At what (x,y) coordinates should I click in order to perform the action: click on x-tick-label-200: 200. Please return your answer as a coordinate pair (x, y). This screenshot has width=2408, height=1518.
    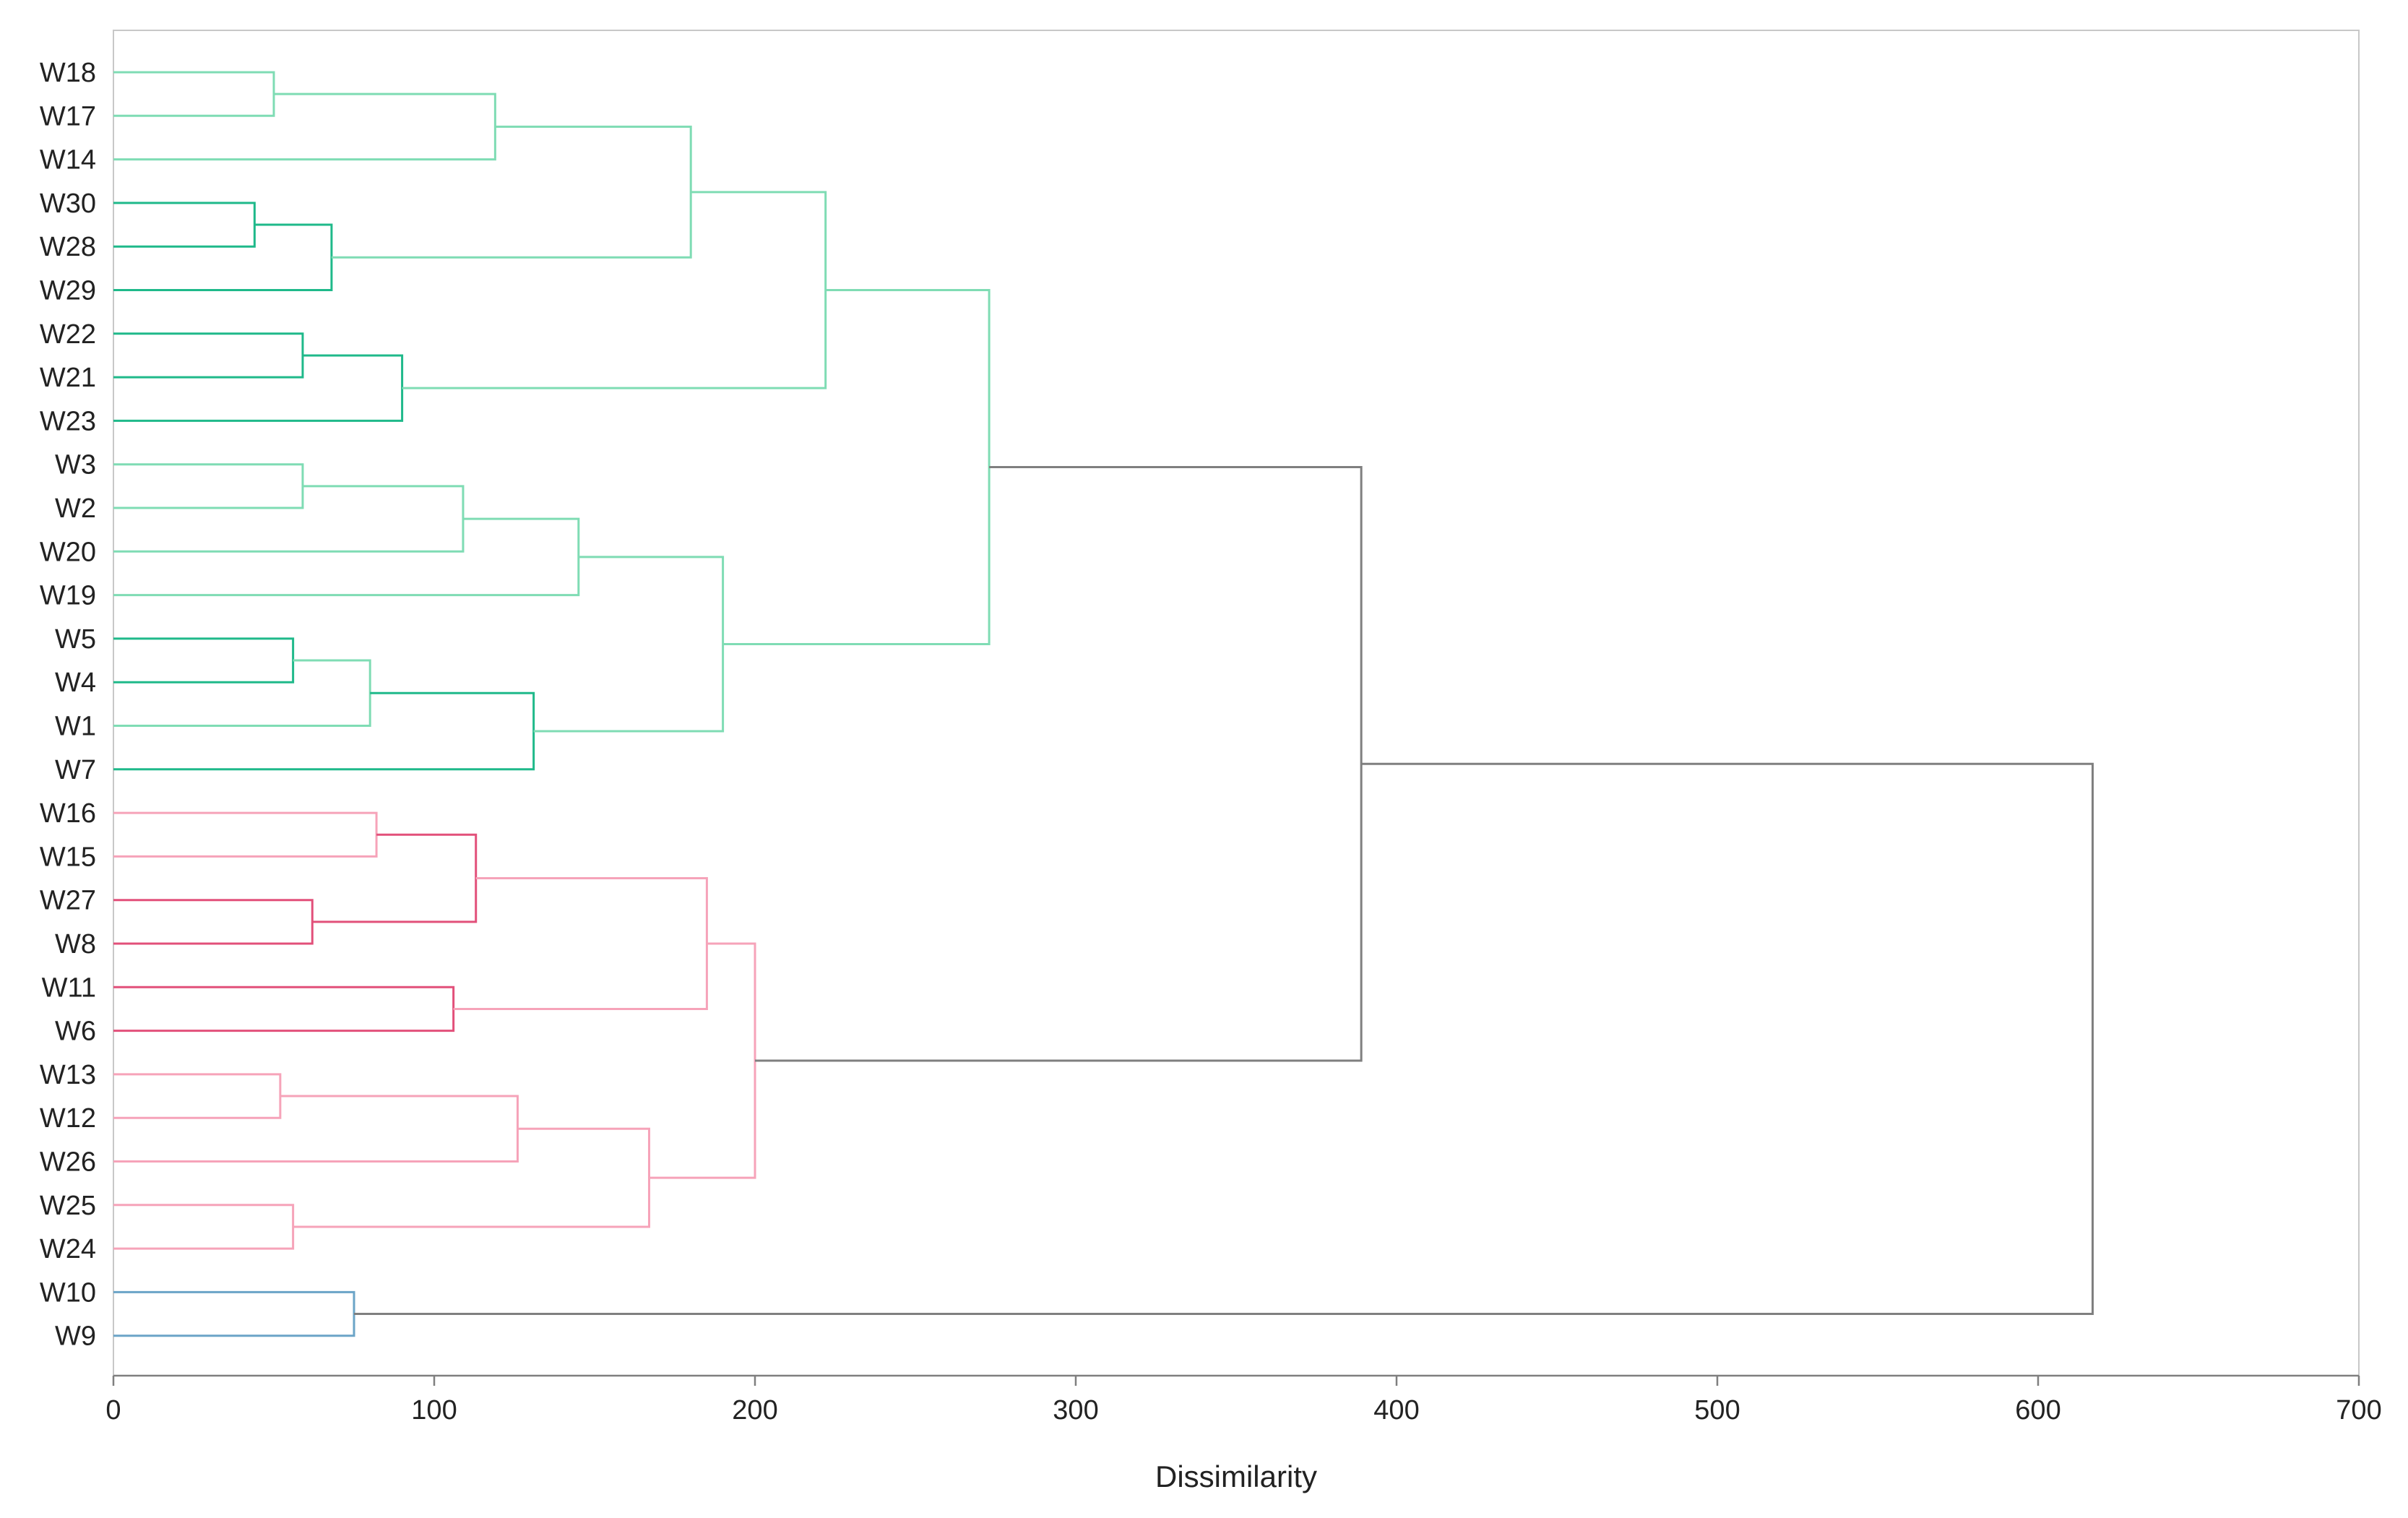
    Looking at the image, I should click on (754, 1410).